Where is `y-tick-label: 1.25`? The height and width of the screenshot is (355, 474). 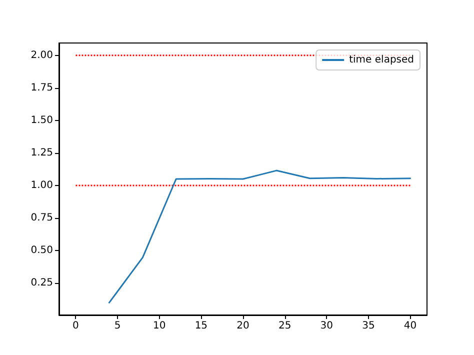 y-tick-label: 1.25 is located at coordinates (41, 152).